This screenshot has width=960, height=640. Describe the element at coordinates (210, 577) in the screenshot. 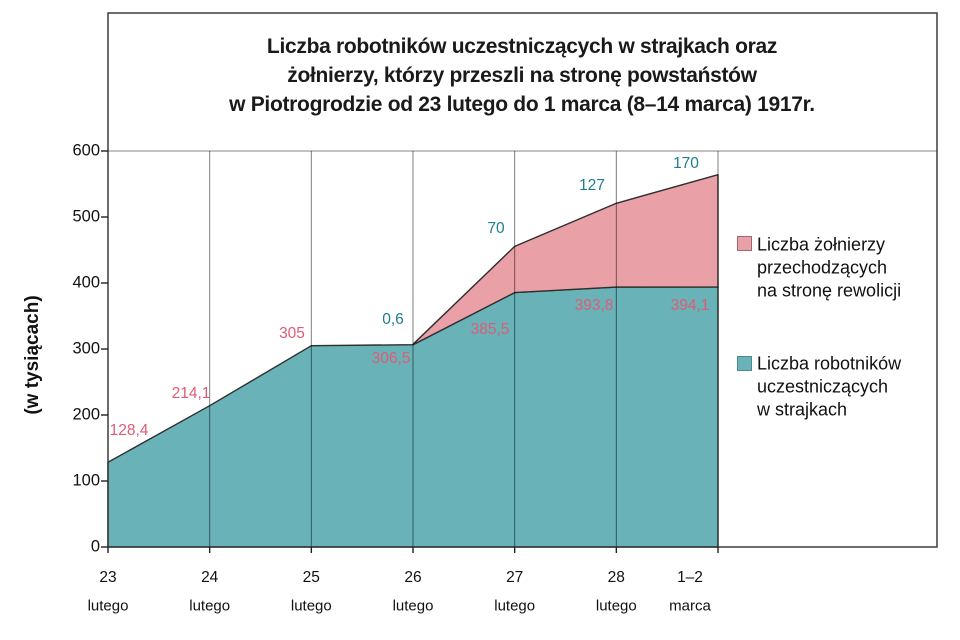

I see `x-tick-day-24: 24` at that location.